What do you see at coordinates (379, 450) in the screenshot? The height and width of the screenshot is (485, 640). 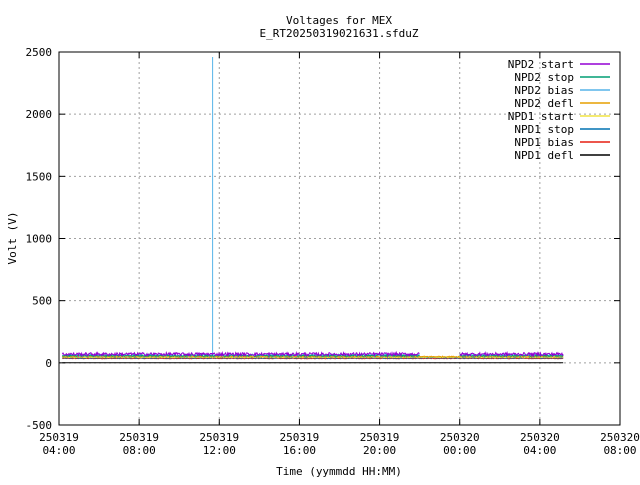 I see `x-tick-label-time: 20:00` at bounding box center [379, 450].